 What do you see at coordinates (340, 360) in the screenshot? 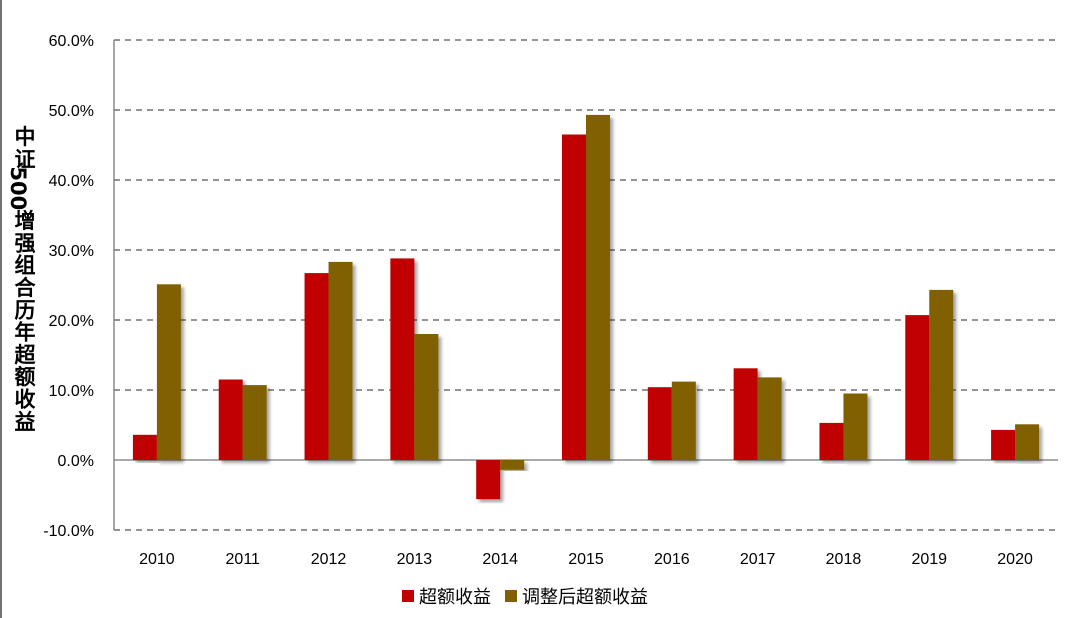
I see `bar-adjusted-excess-return-2012` at bounding box center [340, 360].